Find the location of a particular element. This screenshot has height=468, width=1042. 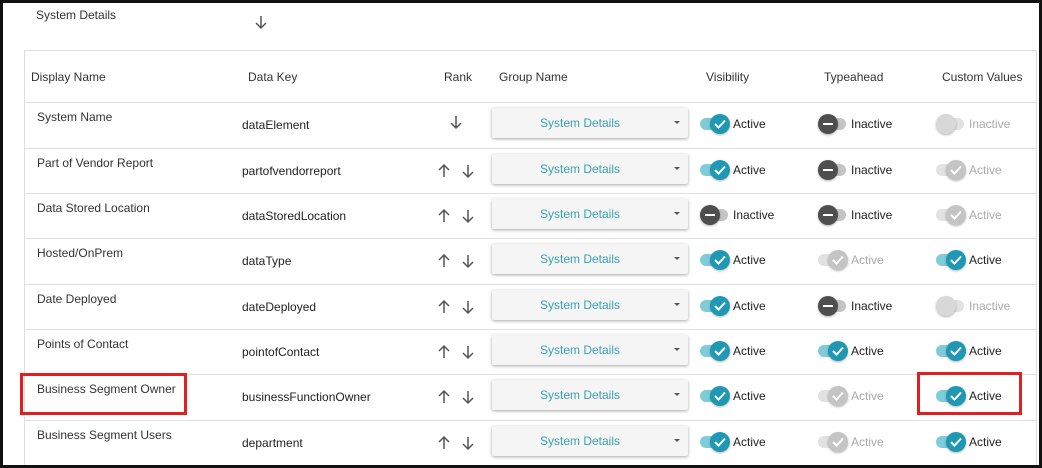

data-key: partofvendorreport is located at coordinates (291, 171).